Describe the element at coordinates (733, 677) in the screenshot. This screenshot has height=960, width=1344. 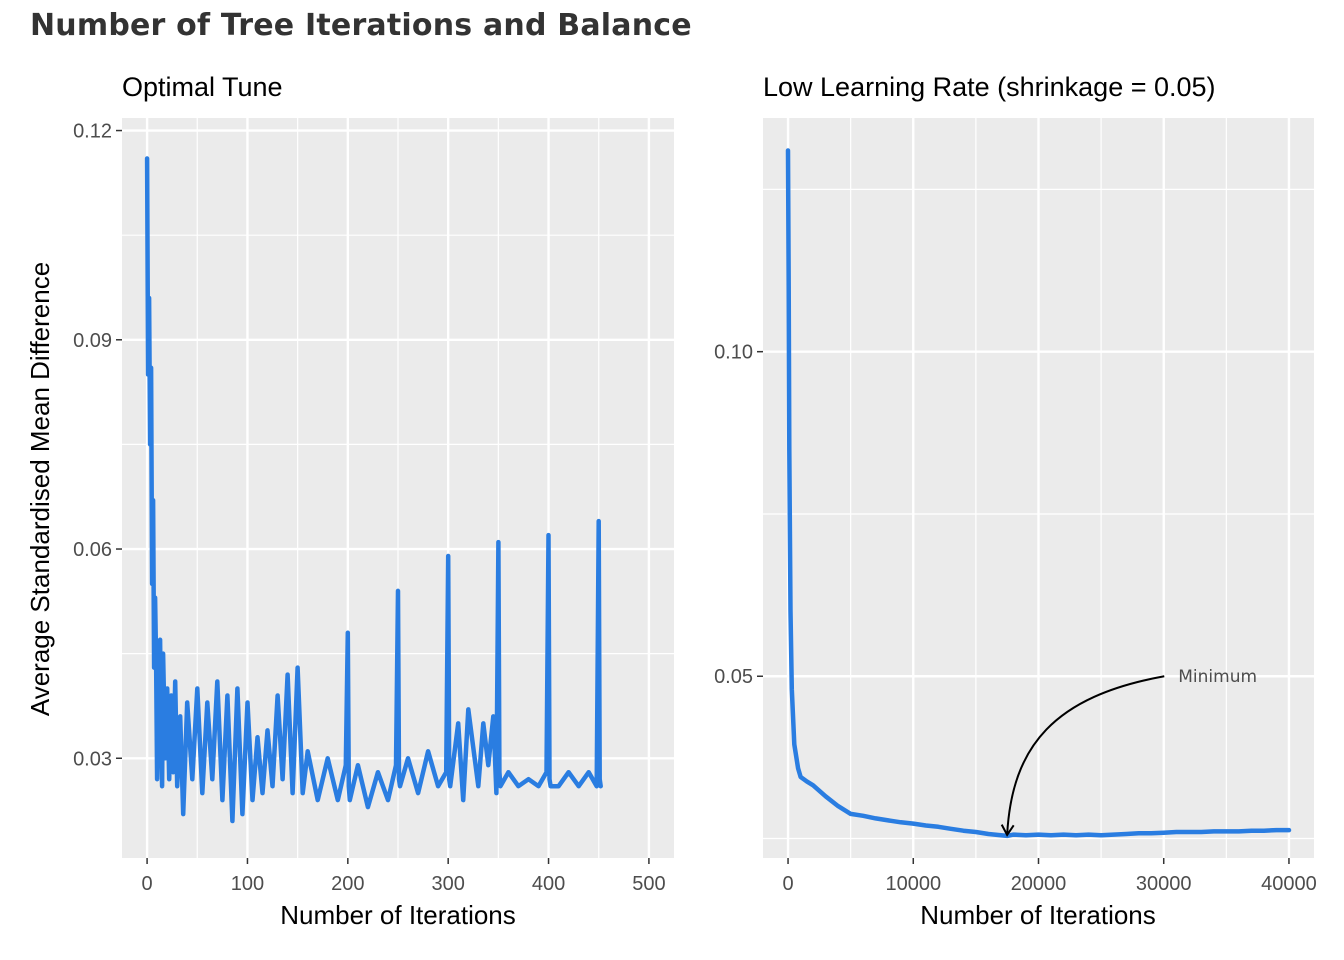
I see `panel-right-y-tick-label: 0.05` at that location.